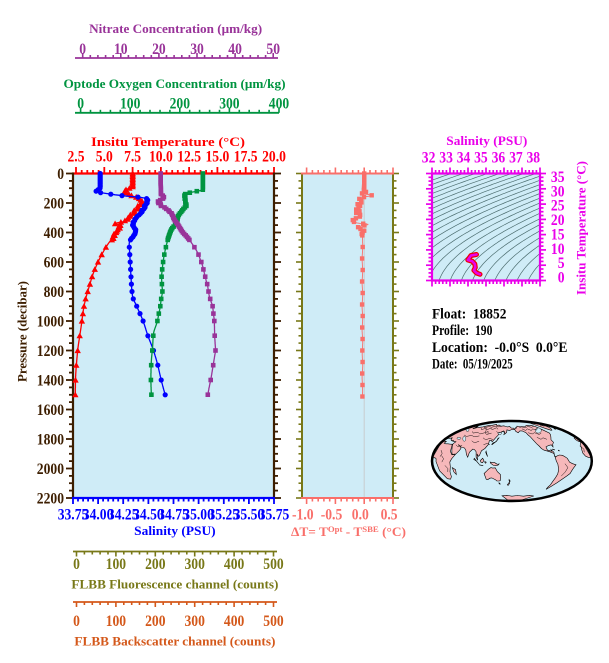  What do you see at coordinates (472, 365) in the screenshot?
I see `svg-text: Date: 05/19/2025` at bounding box center [472, 365].